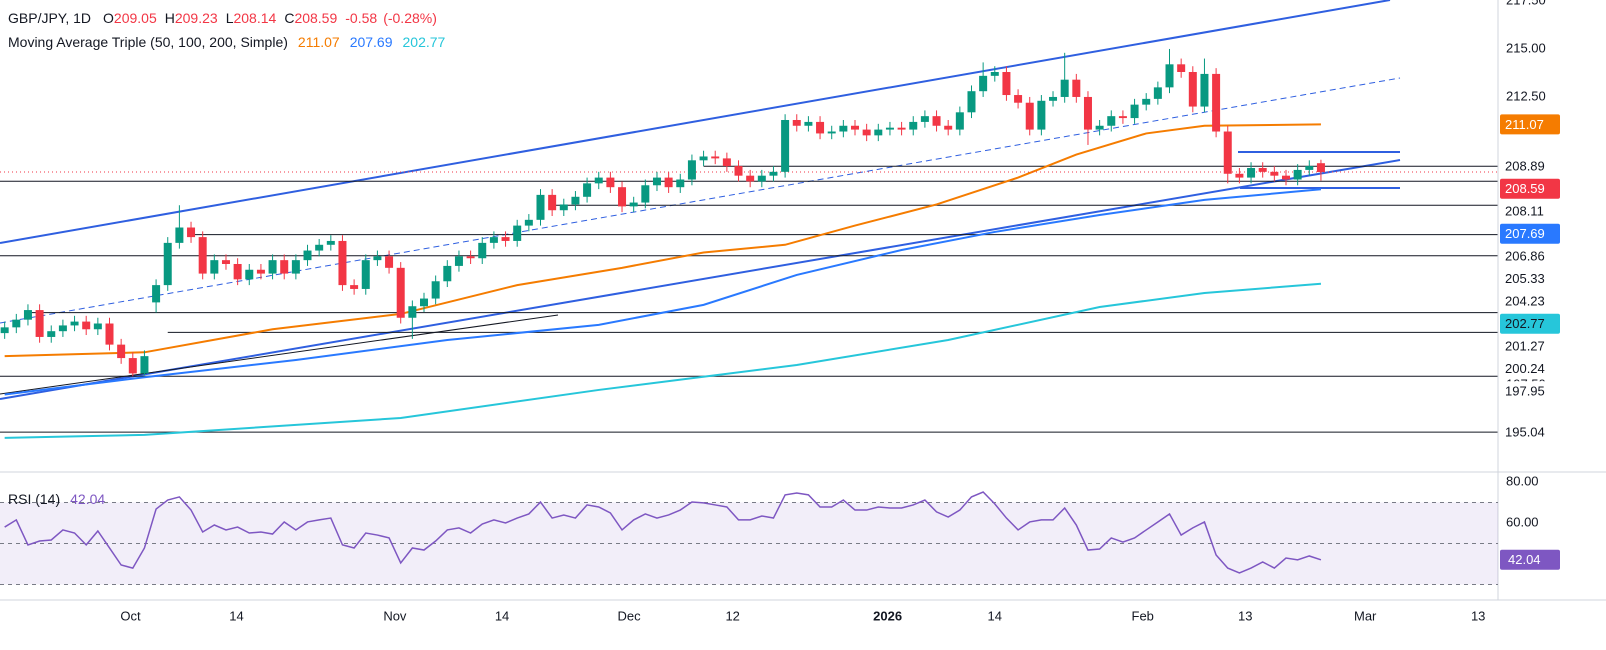 This screenshot has width=1606, height=650. I want to click on trendline, so click(279, 354).